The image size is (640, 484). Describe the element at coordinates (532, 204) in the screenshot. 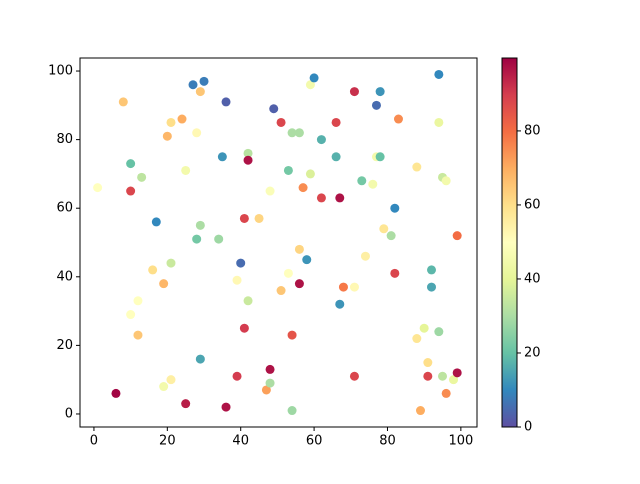

I see `colorbar-tick-label: 60` at that location.